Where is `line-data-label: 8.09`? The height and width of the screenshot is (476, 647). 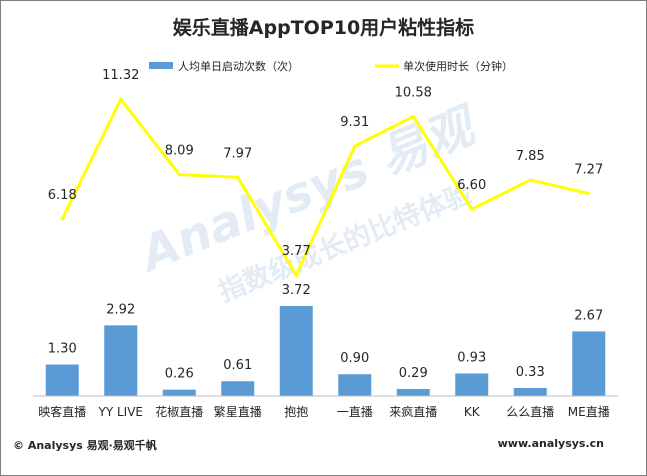
line-data-label: 8.09 is located at coordinates (179, 151).